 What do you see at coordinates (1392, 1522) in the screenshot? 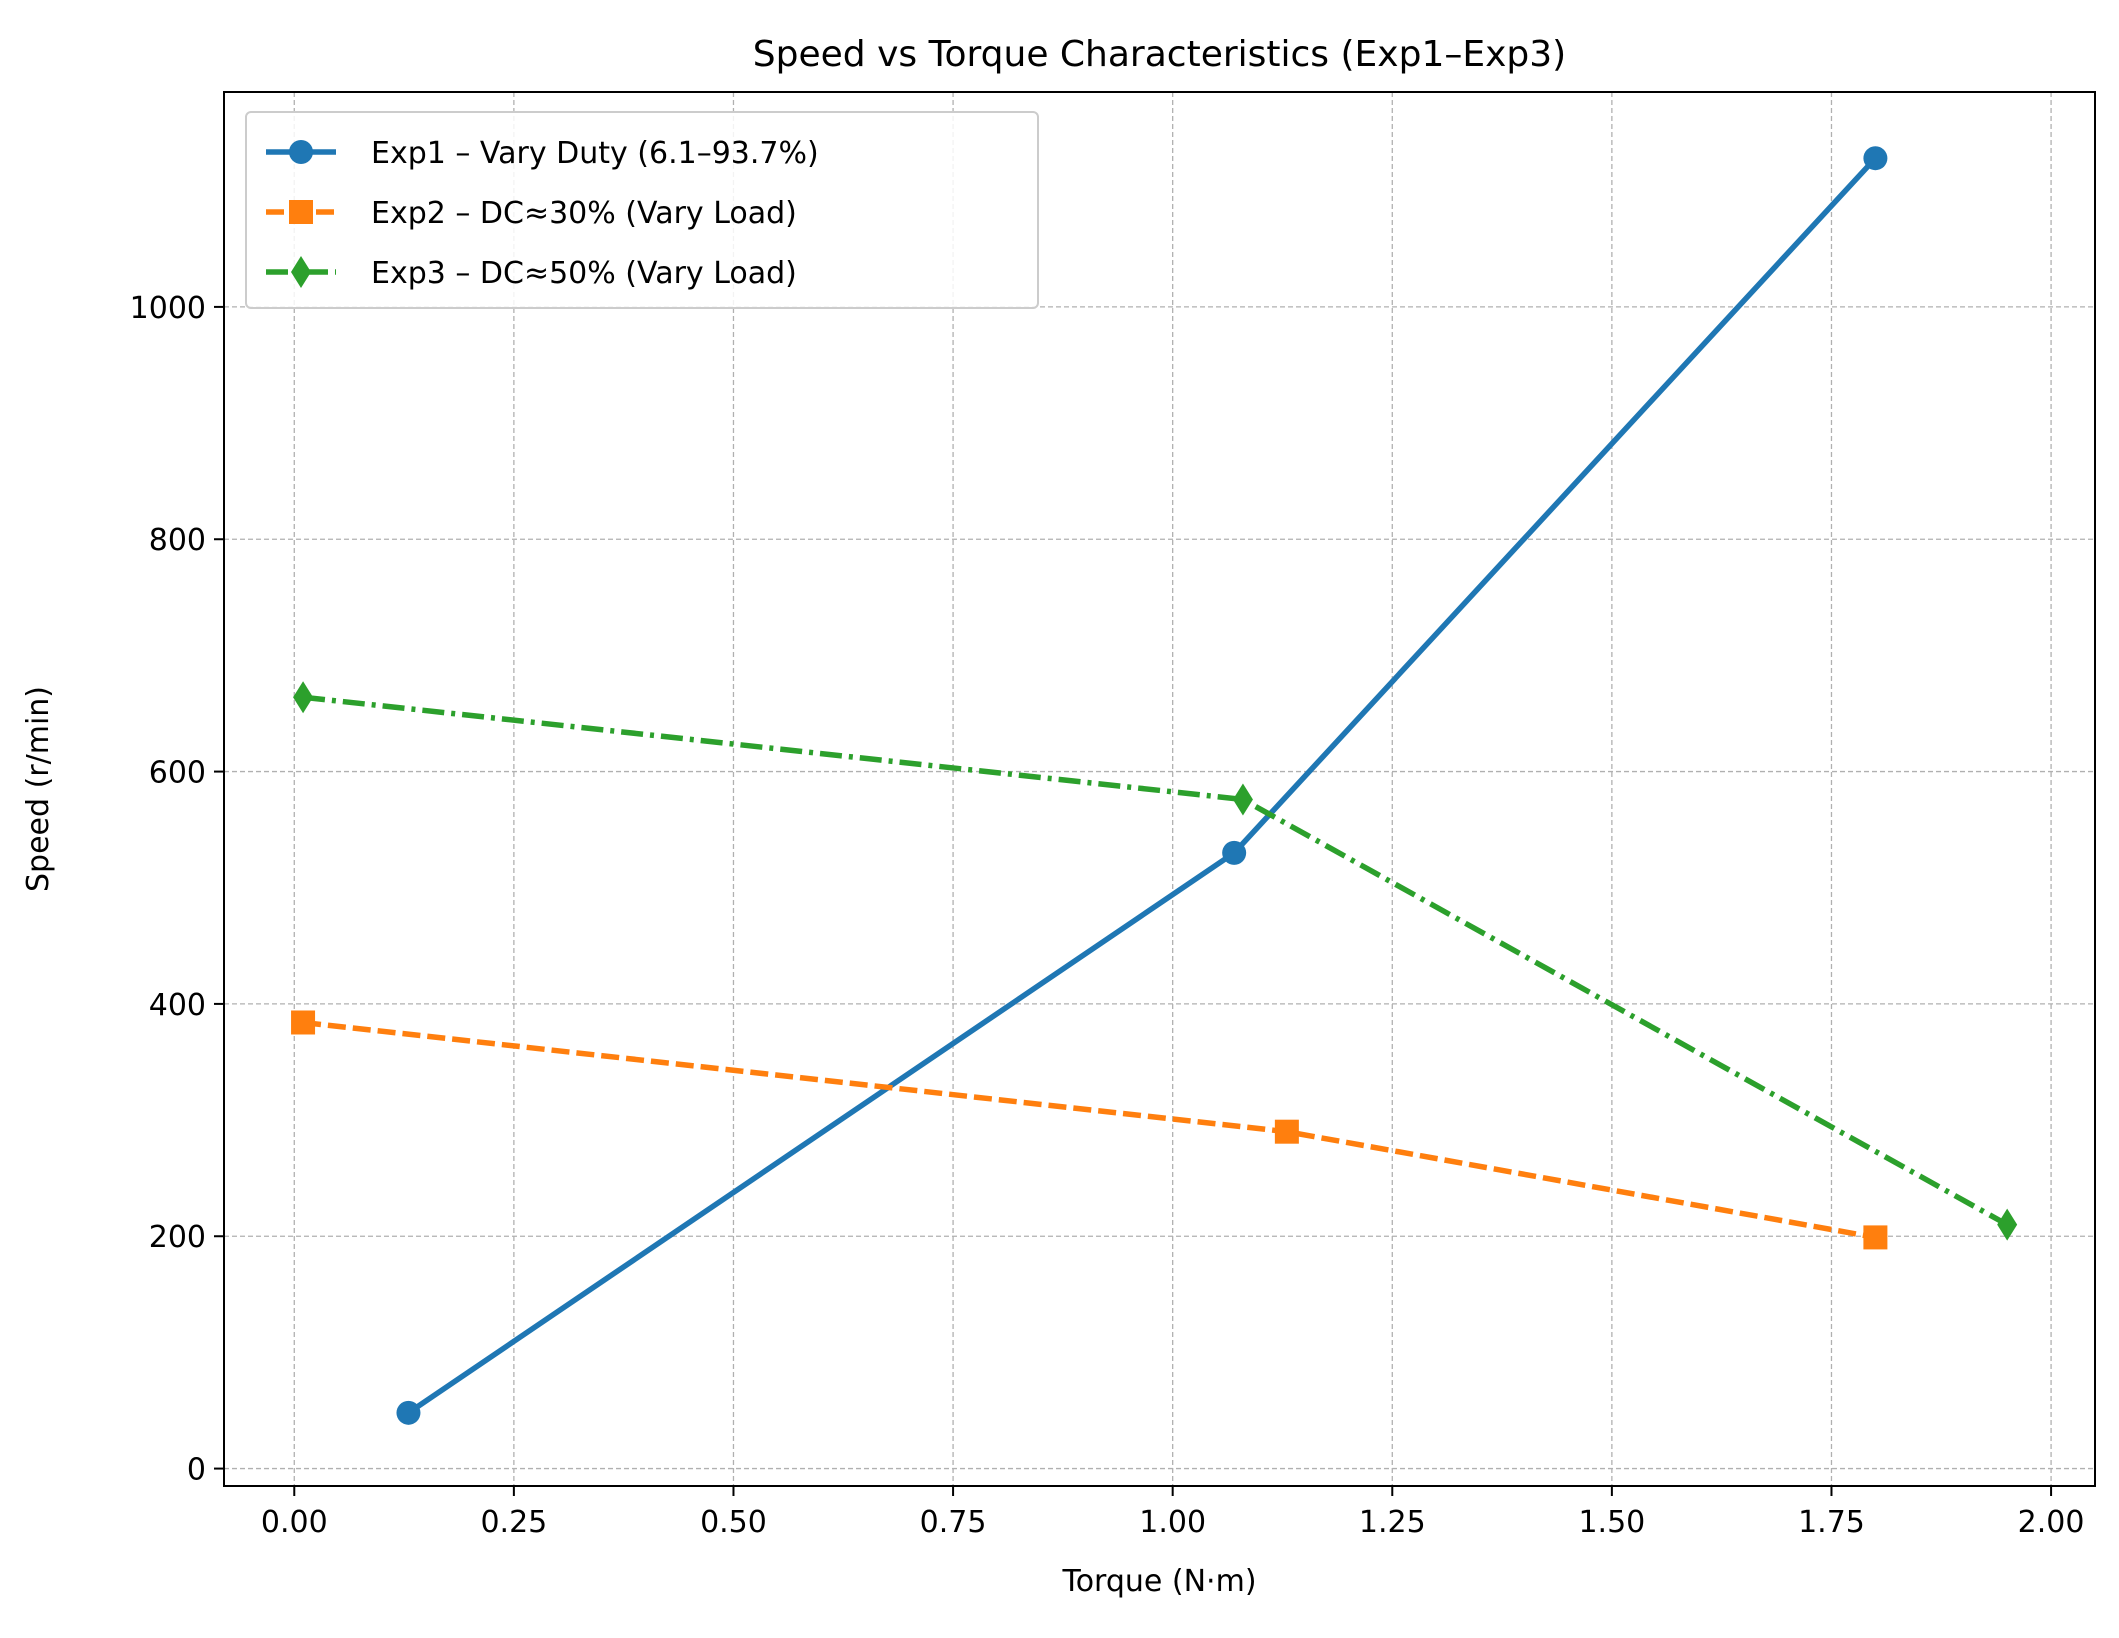
I see `x-tick-label: 1.25` at bounding box center [1392, 1522].